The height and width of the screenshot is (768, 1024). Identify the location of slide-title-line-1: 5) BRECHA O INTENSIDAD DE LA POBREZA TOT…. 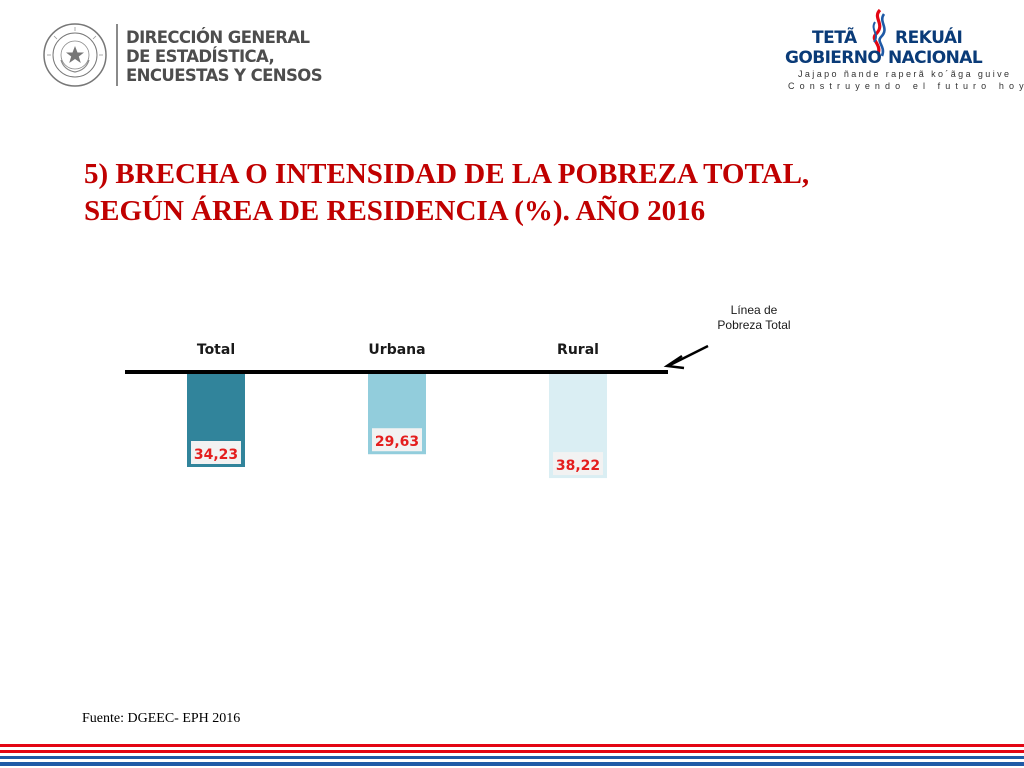
(447, 174).